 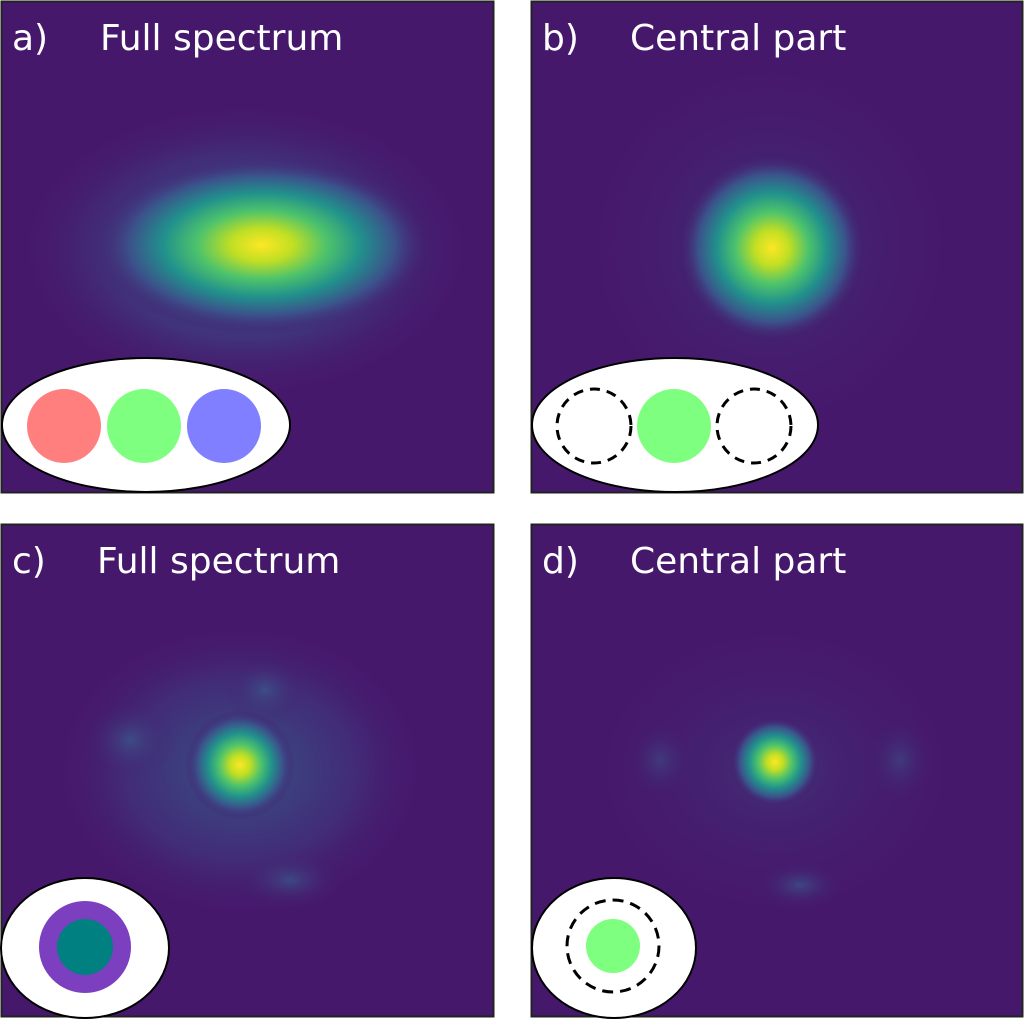 What do you see at coordinates (64, 426) in the screenshot?
I see `red-disk` at bounding box center [64, 426].